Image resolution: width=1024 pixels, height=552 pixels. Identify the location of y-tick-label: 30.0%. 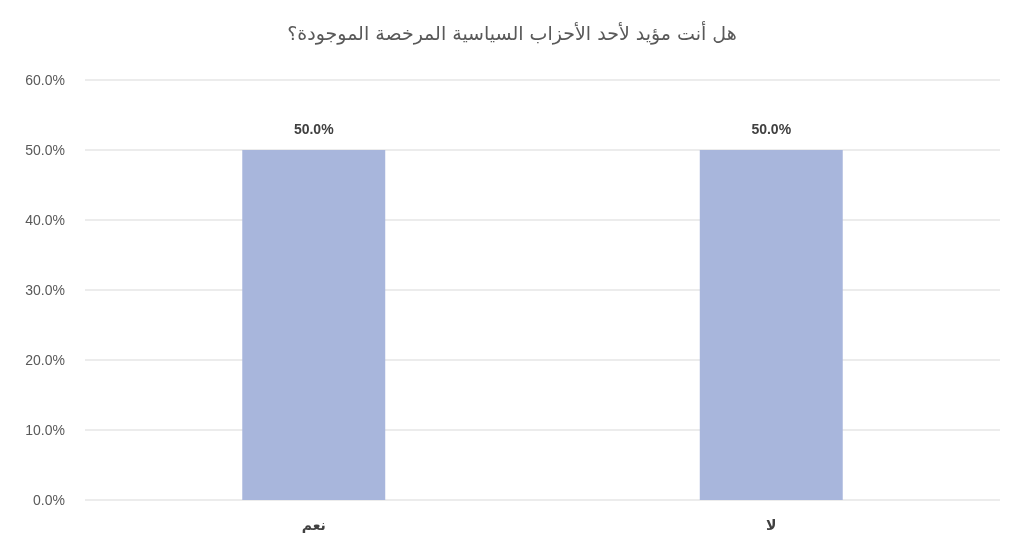
(45, 290).